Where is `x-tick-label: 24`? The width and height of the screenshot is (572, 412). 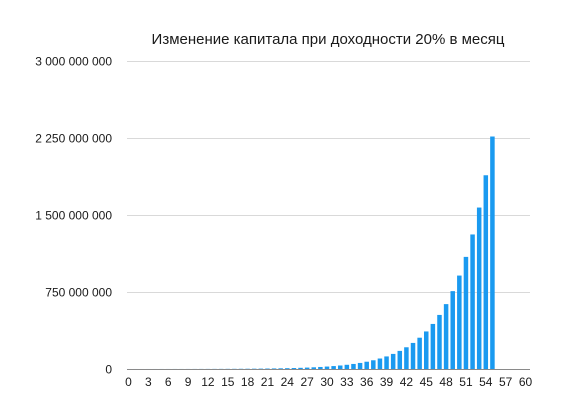
x-tick-label: 24 is located at coordinates (288, 382).